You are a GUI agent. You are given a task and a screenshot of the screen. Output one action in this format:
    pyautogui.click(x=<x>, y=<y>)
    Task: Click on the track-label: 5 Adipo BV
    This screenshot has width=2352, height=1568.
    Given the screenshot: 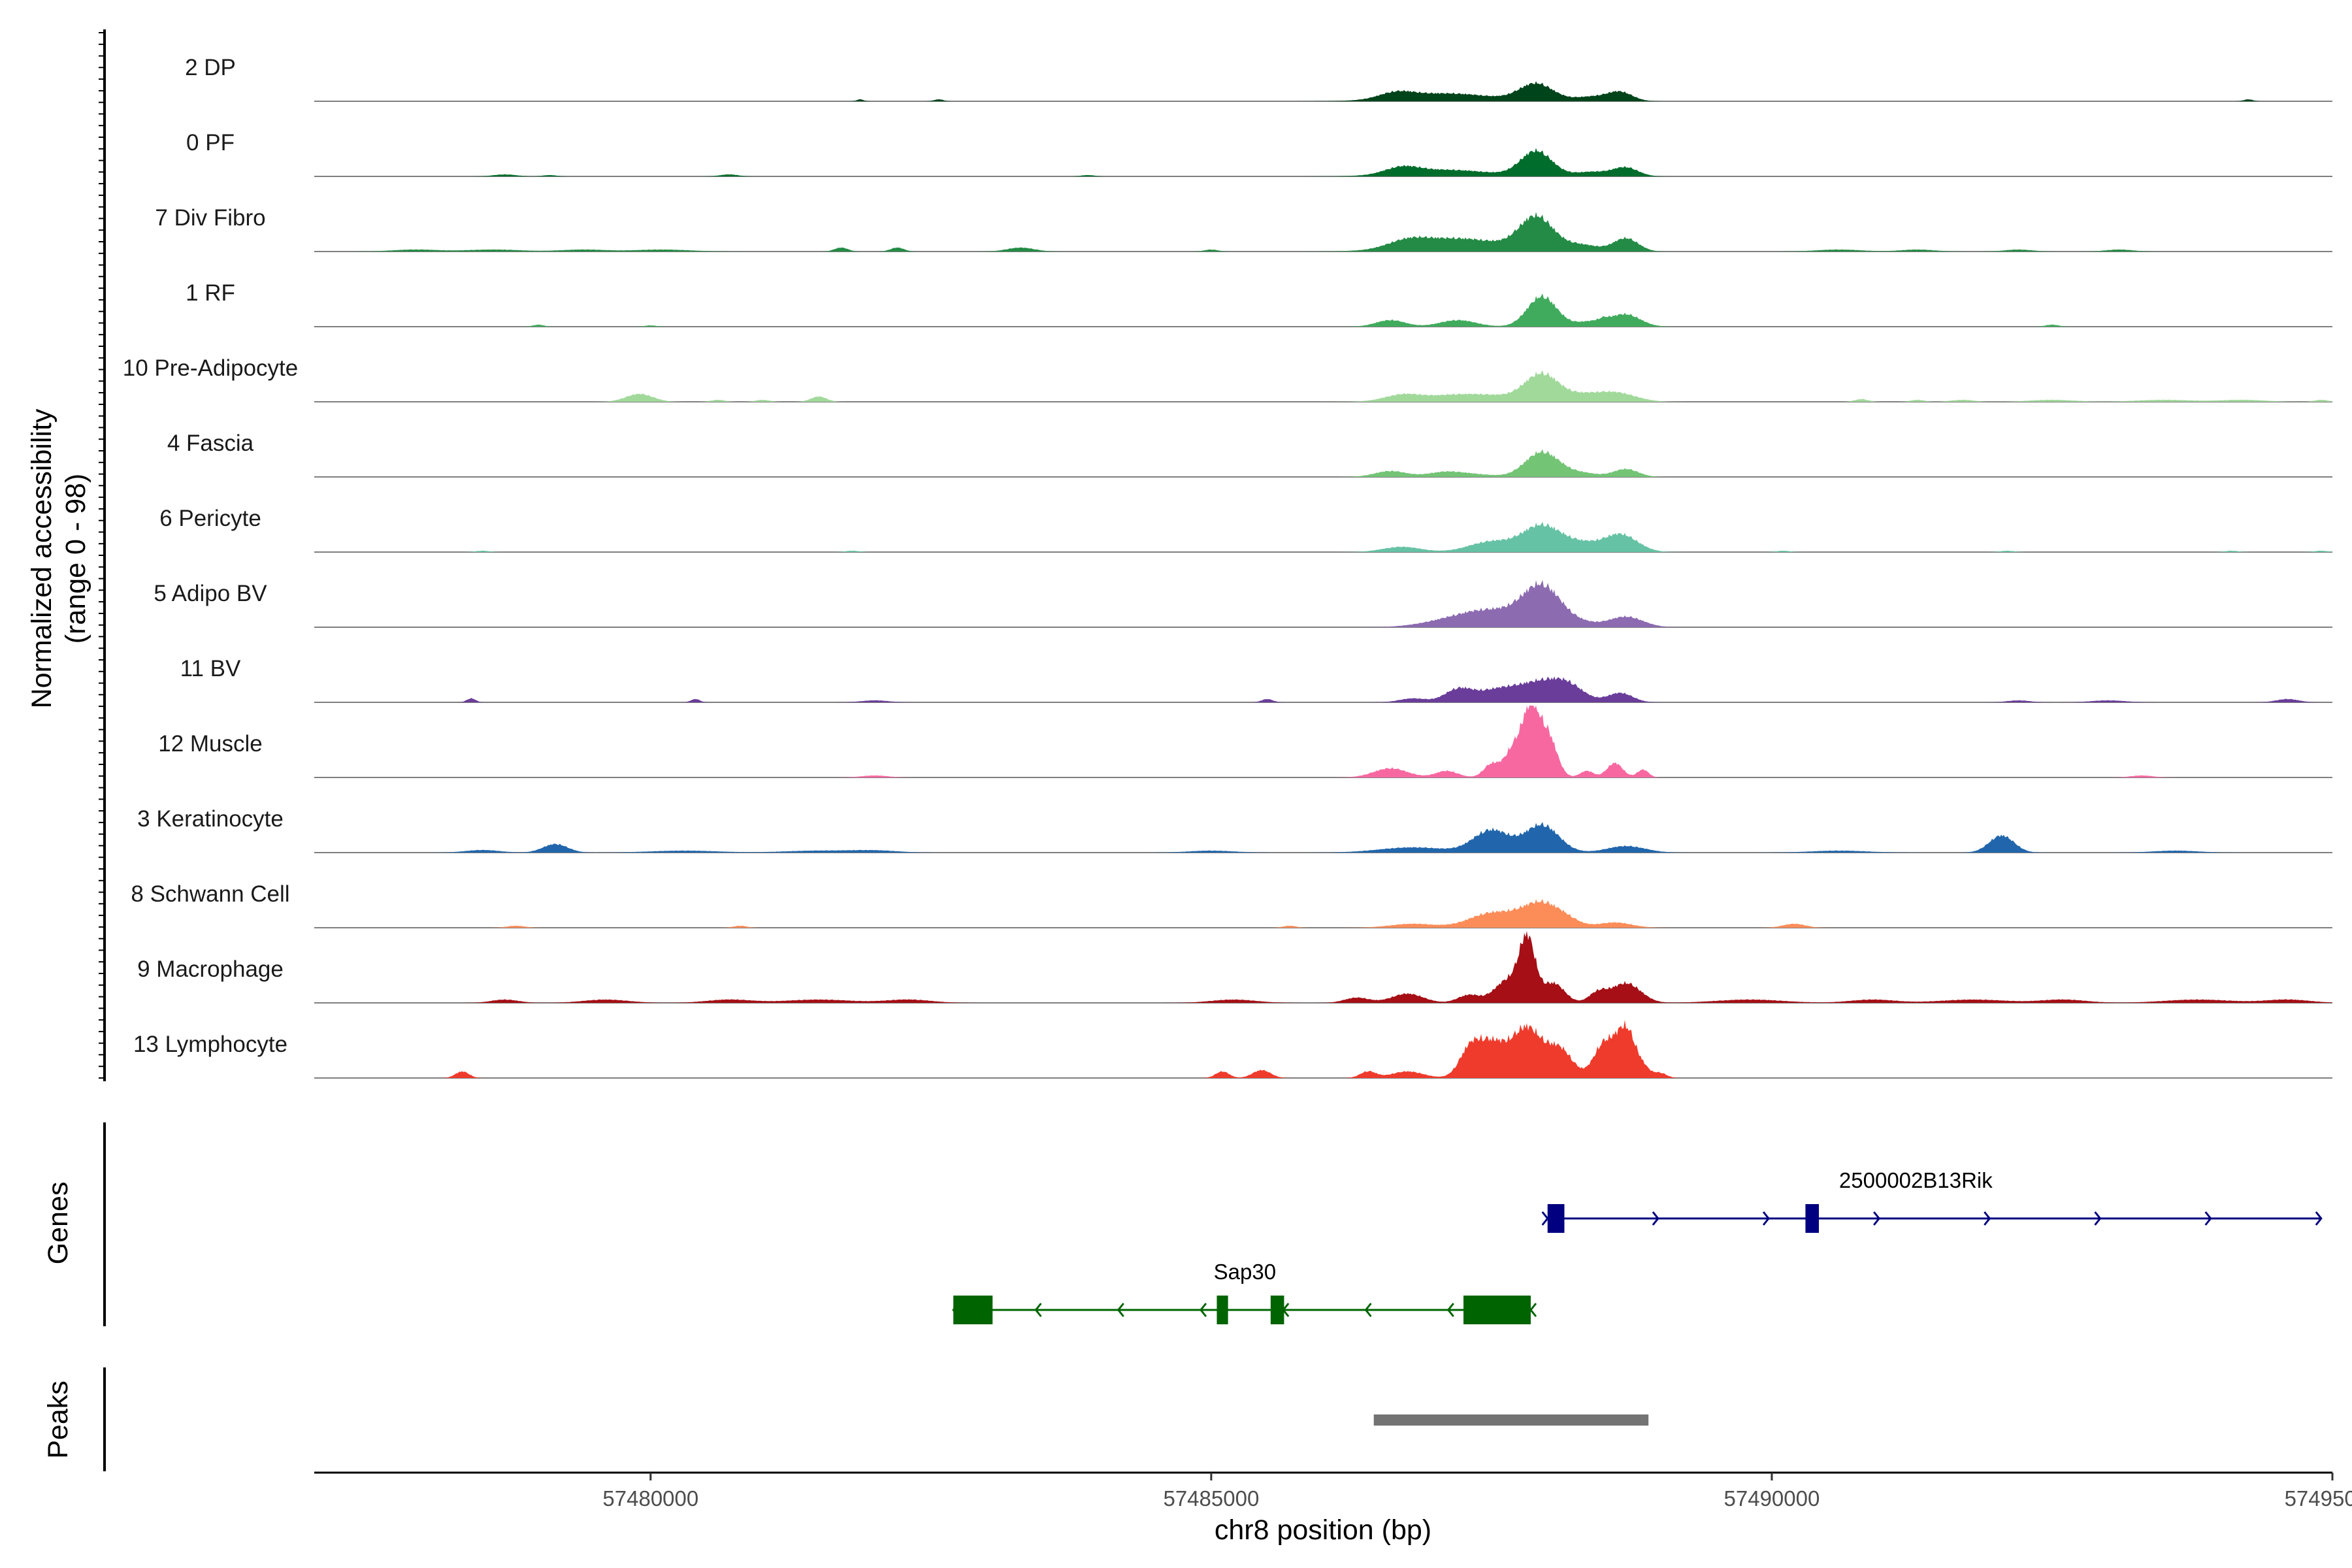 What is the action you would take?
    pyautogui.click(x=210, y=593)
    